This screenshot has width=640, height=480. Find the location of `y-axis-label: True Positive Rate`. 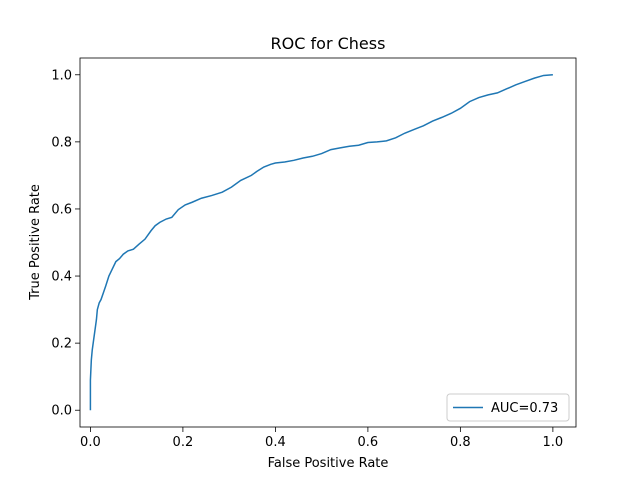

y-axis-label: True Positive Rate is located at coordinates (35, 242).